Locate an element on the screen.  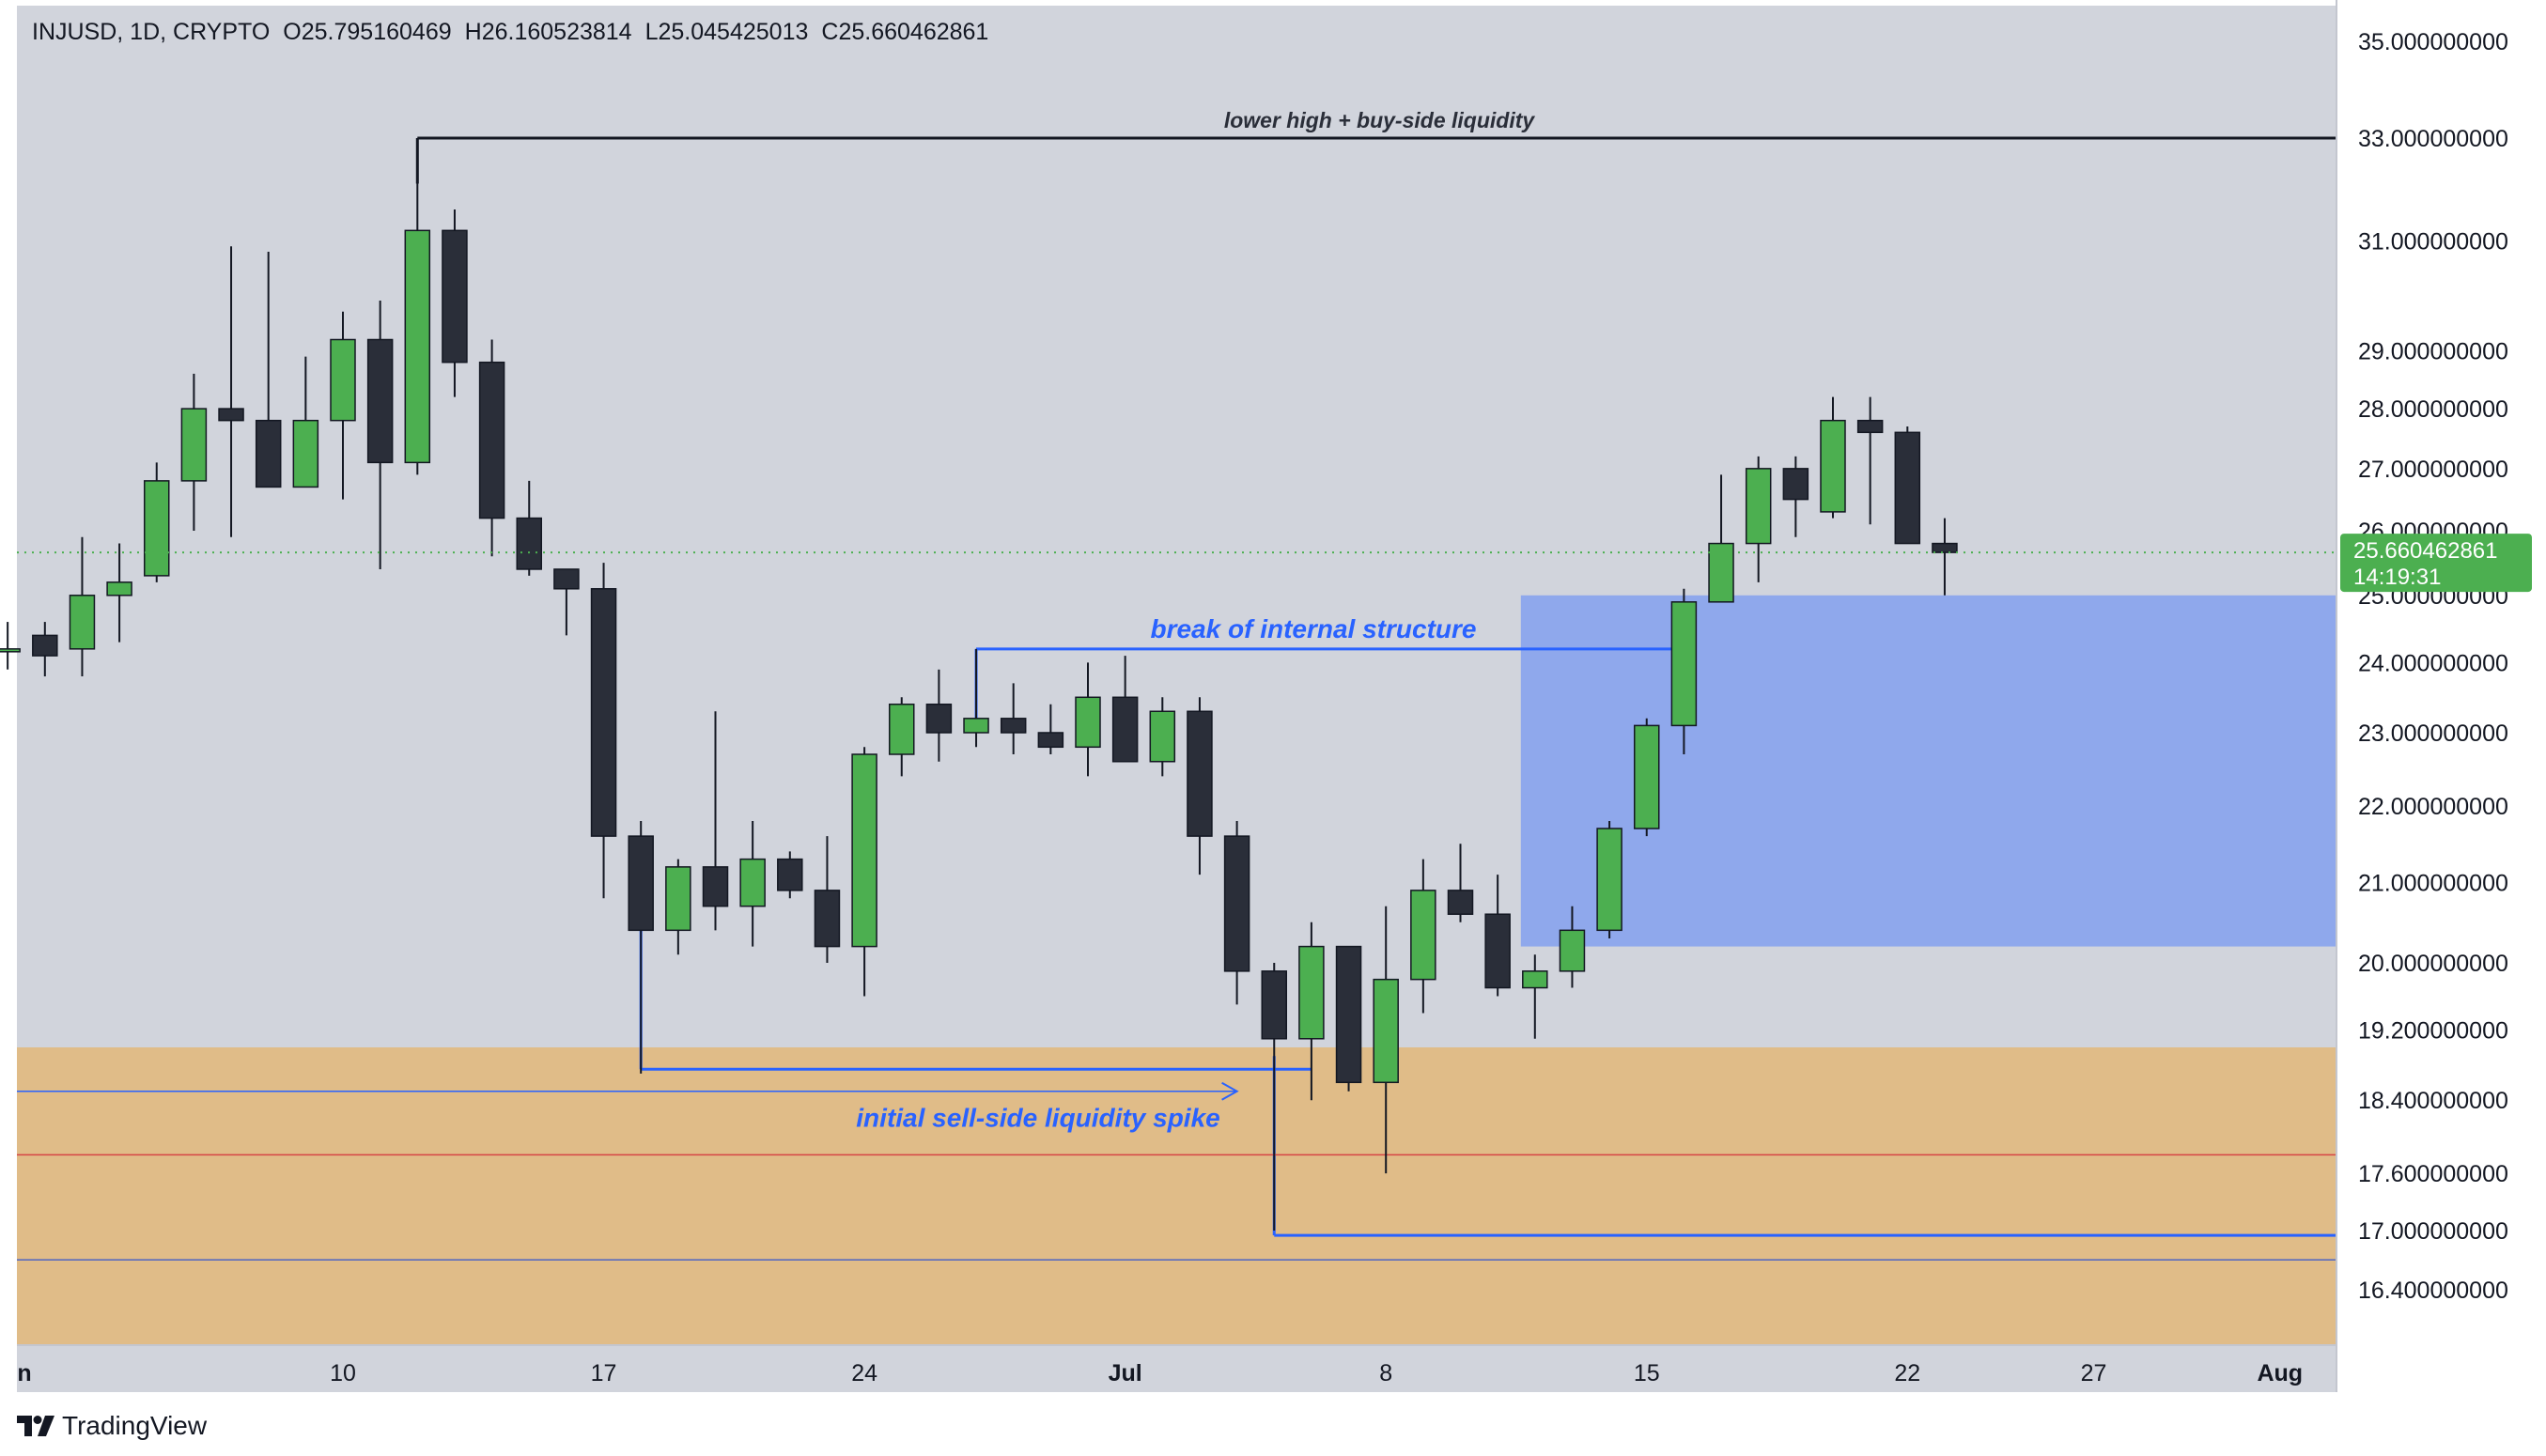
price-badge-background is located at coordinates (2436, 563).